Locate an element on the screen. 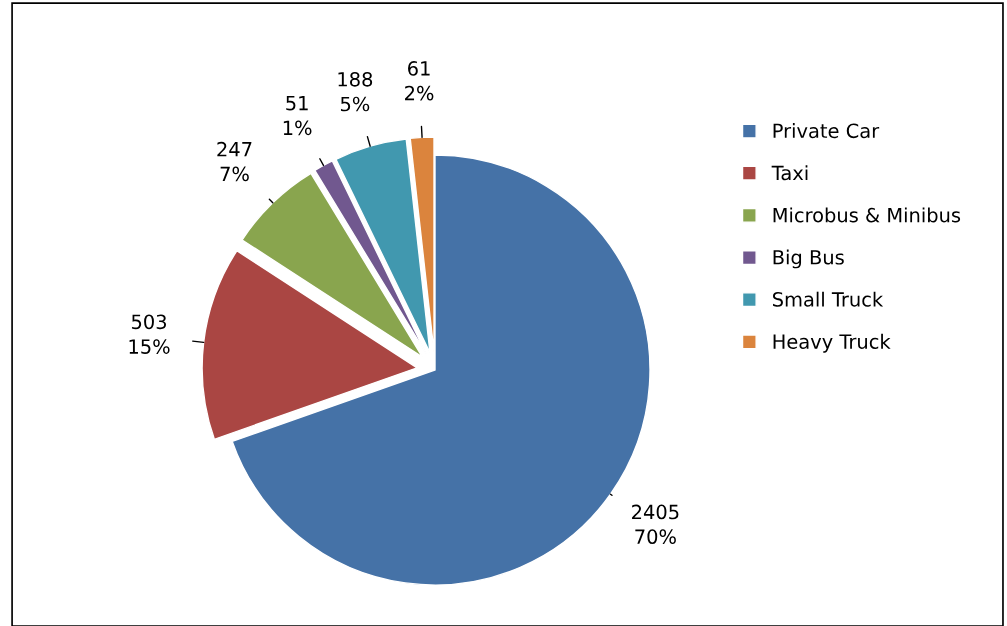 The image size is (1007, 626). data-label: 247 7% is located at coordinates (234, 161).